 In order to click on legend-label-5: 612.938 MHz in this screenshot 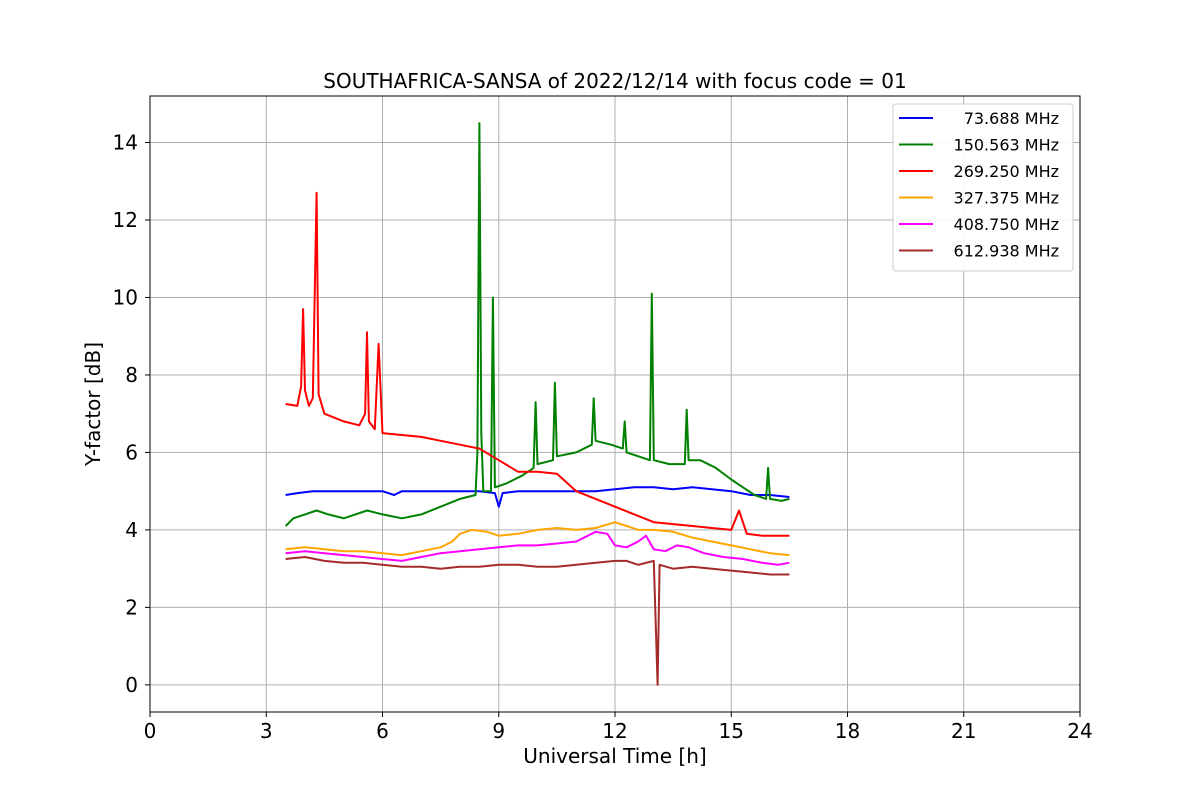, I will do `click(1006, 251)`.